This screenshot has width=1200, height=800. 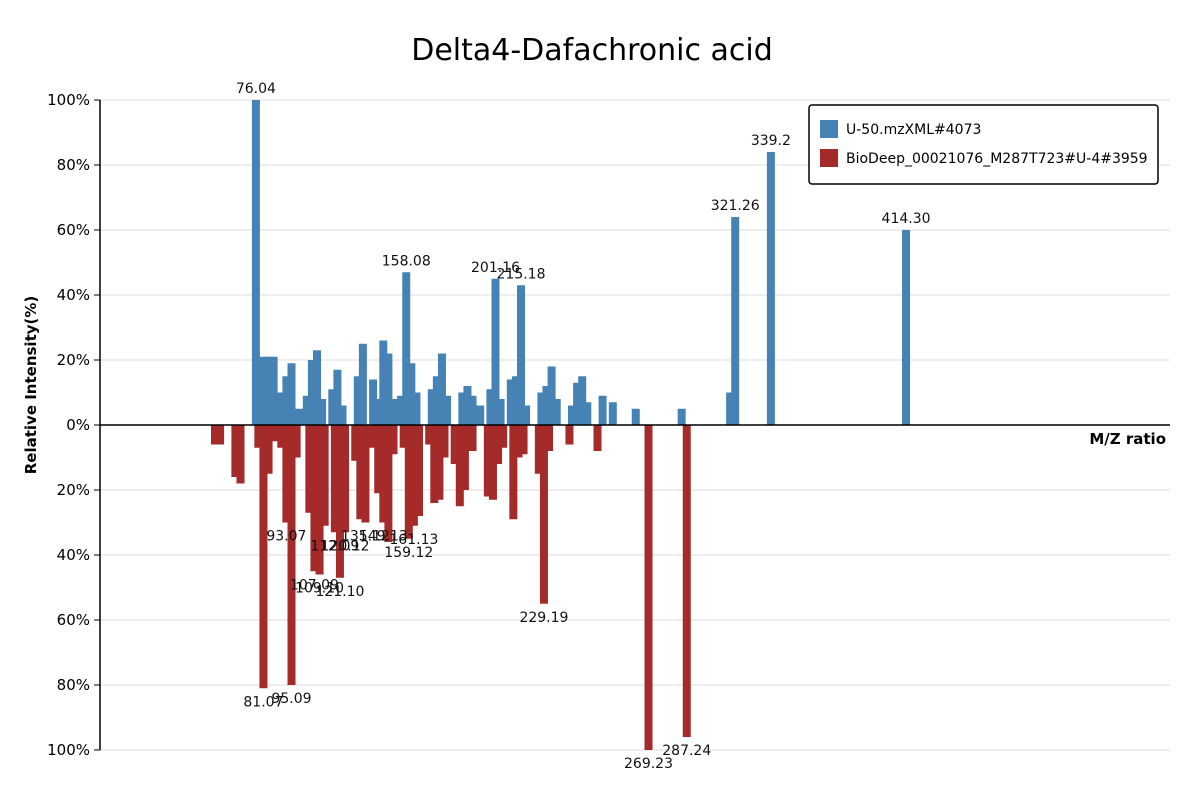 What do you see at coordinates (345, 546) in the screenshot?
I see `peak-label: 120.12` at bounding box center [345, 546].